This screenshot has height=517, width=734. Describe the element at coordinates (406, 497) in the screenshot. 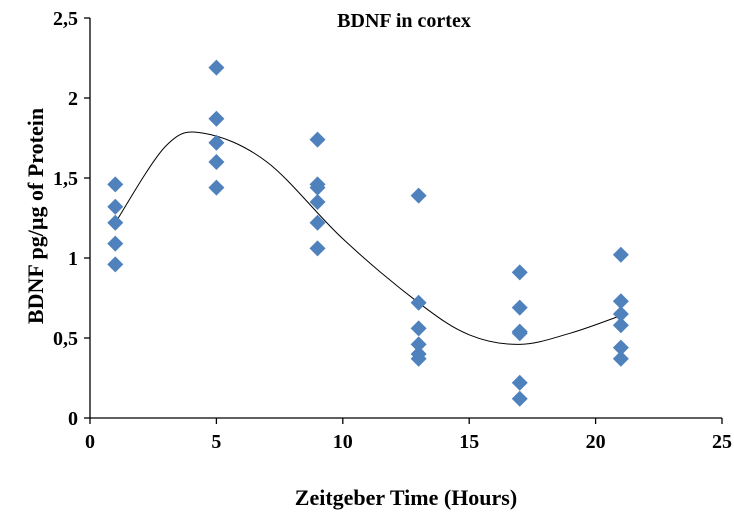

I see `x-axis-title: Zeitgeber Time (Hours)` at that location.